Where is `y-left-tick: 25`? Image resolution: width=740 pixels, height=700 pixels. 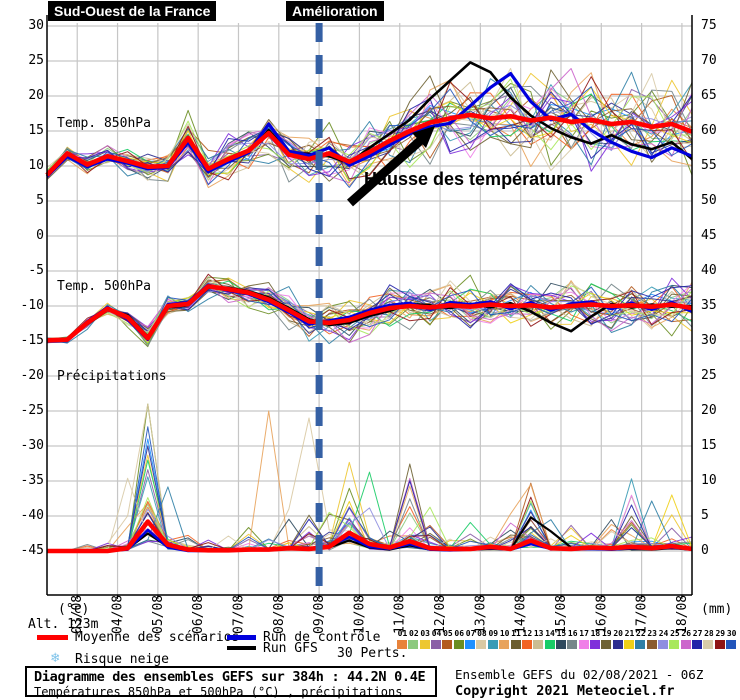 y-left-tick: 25 is located at coordinates (36, 60).